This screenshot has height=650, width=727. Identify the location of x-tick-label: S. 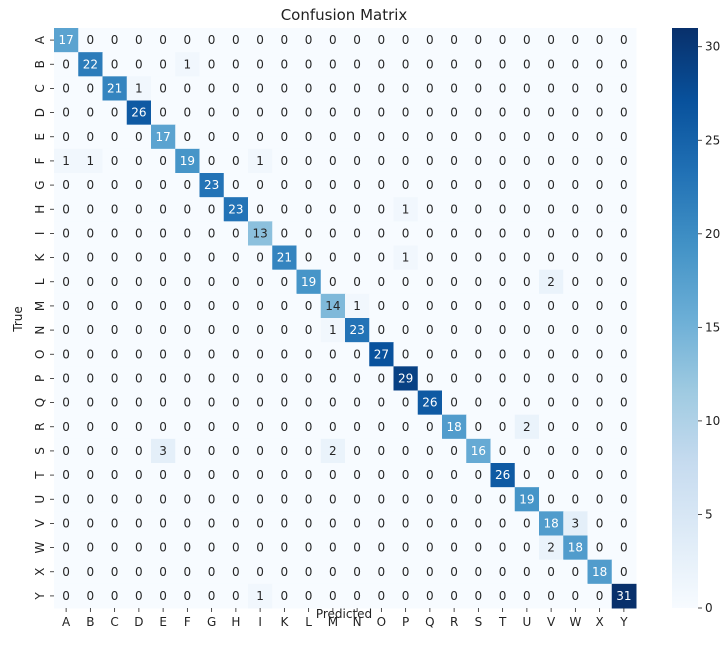
(479, 622).